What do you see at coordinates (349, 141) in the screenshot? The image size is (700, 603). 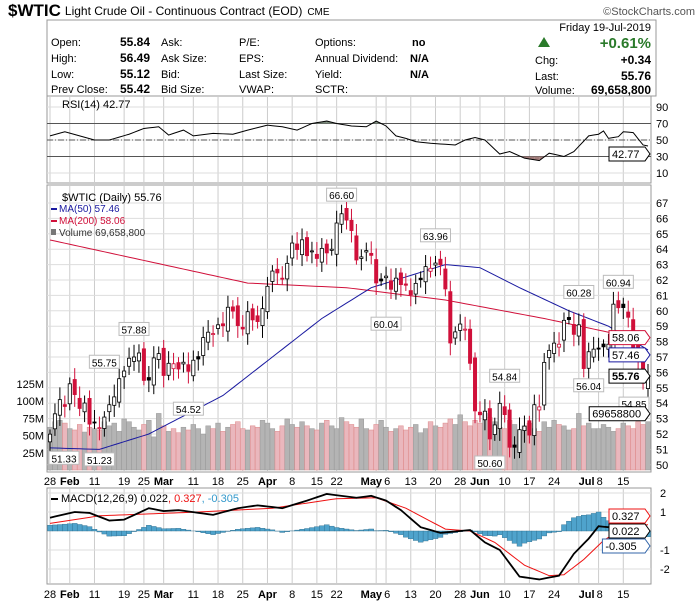 I see `rsi-line` at bounding box center [349, 141].